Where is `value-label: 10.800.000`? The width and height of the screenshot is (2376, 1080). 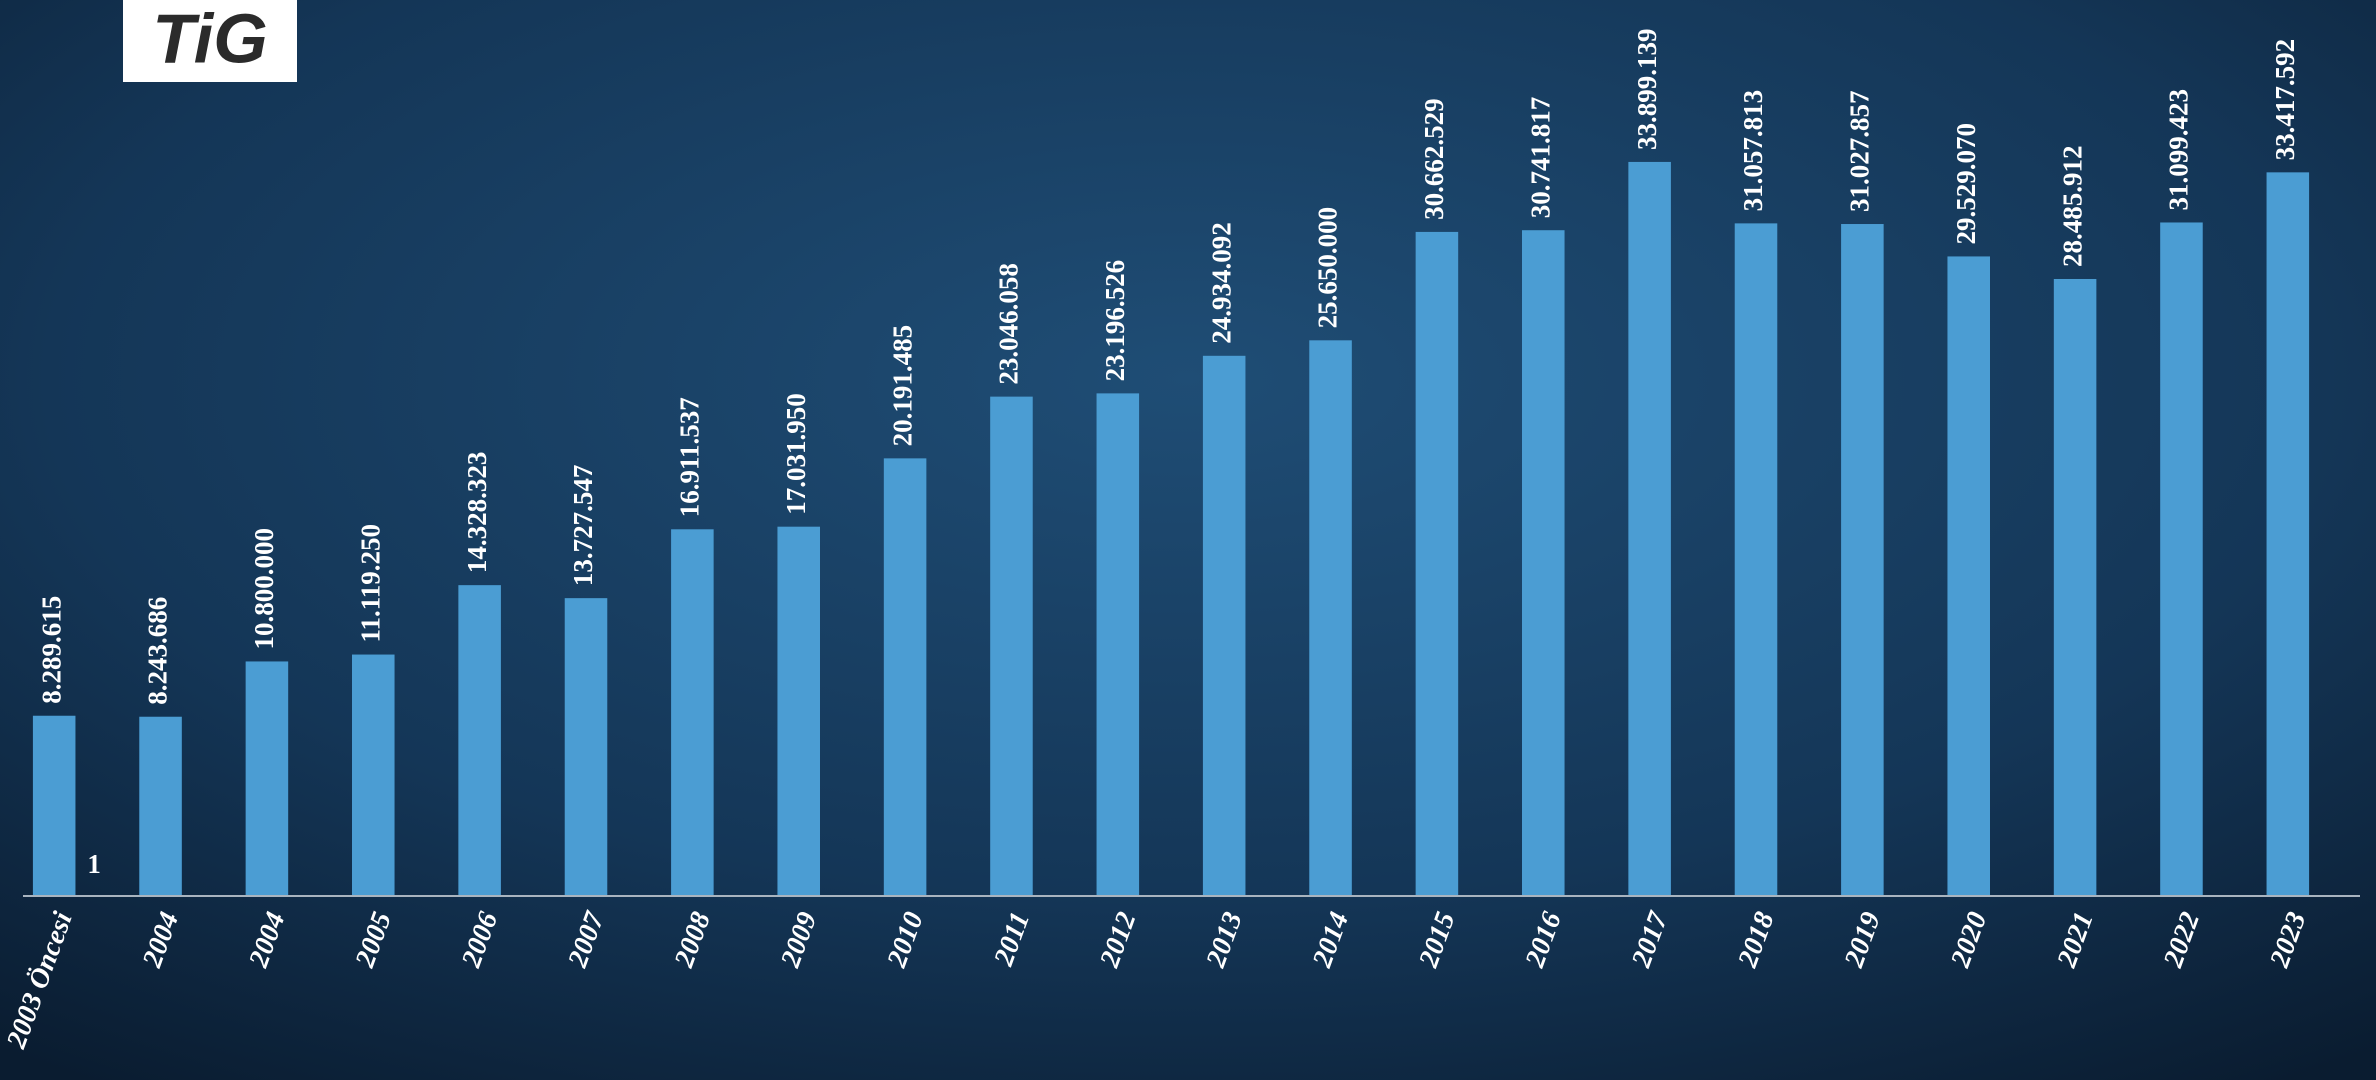 value-label: 10.800.000 is located at coordinates (264, 589).